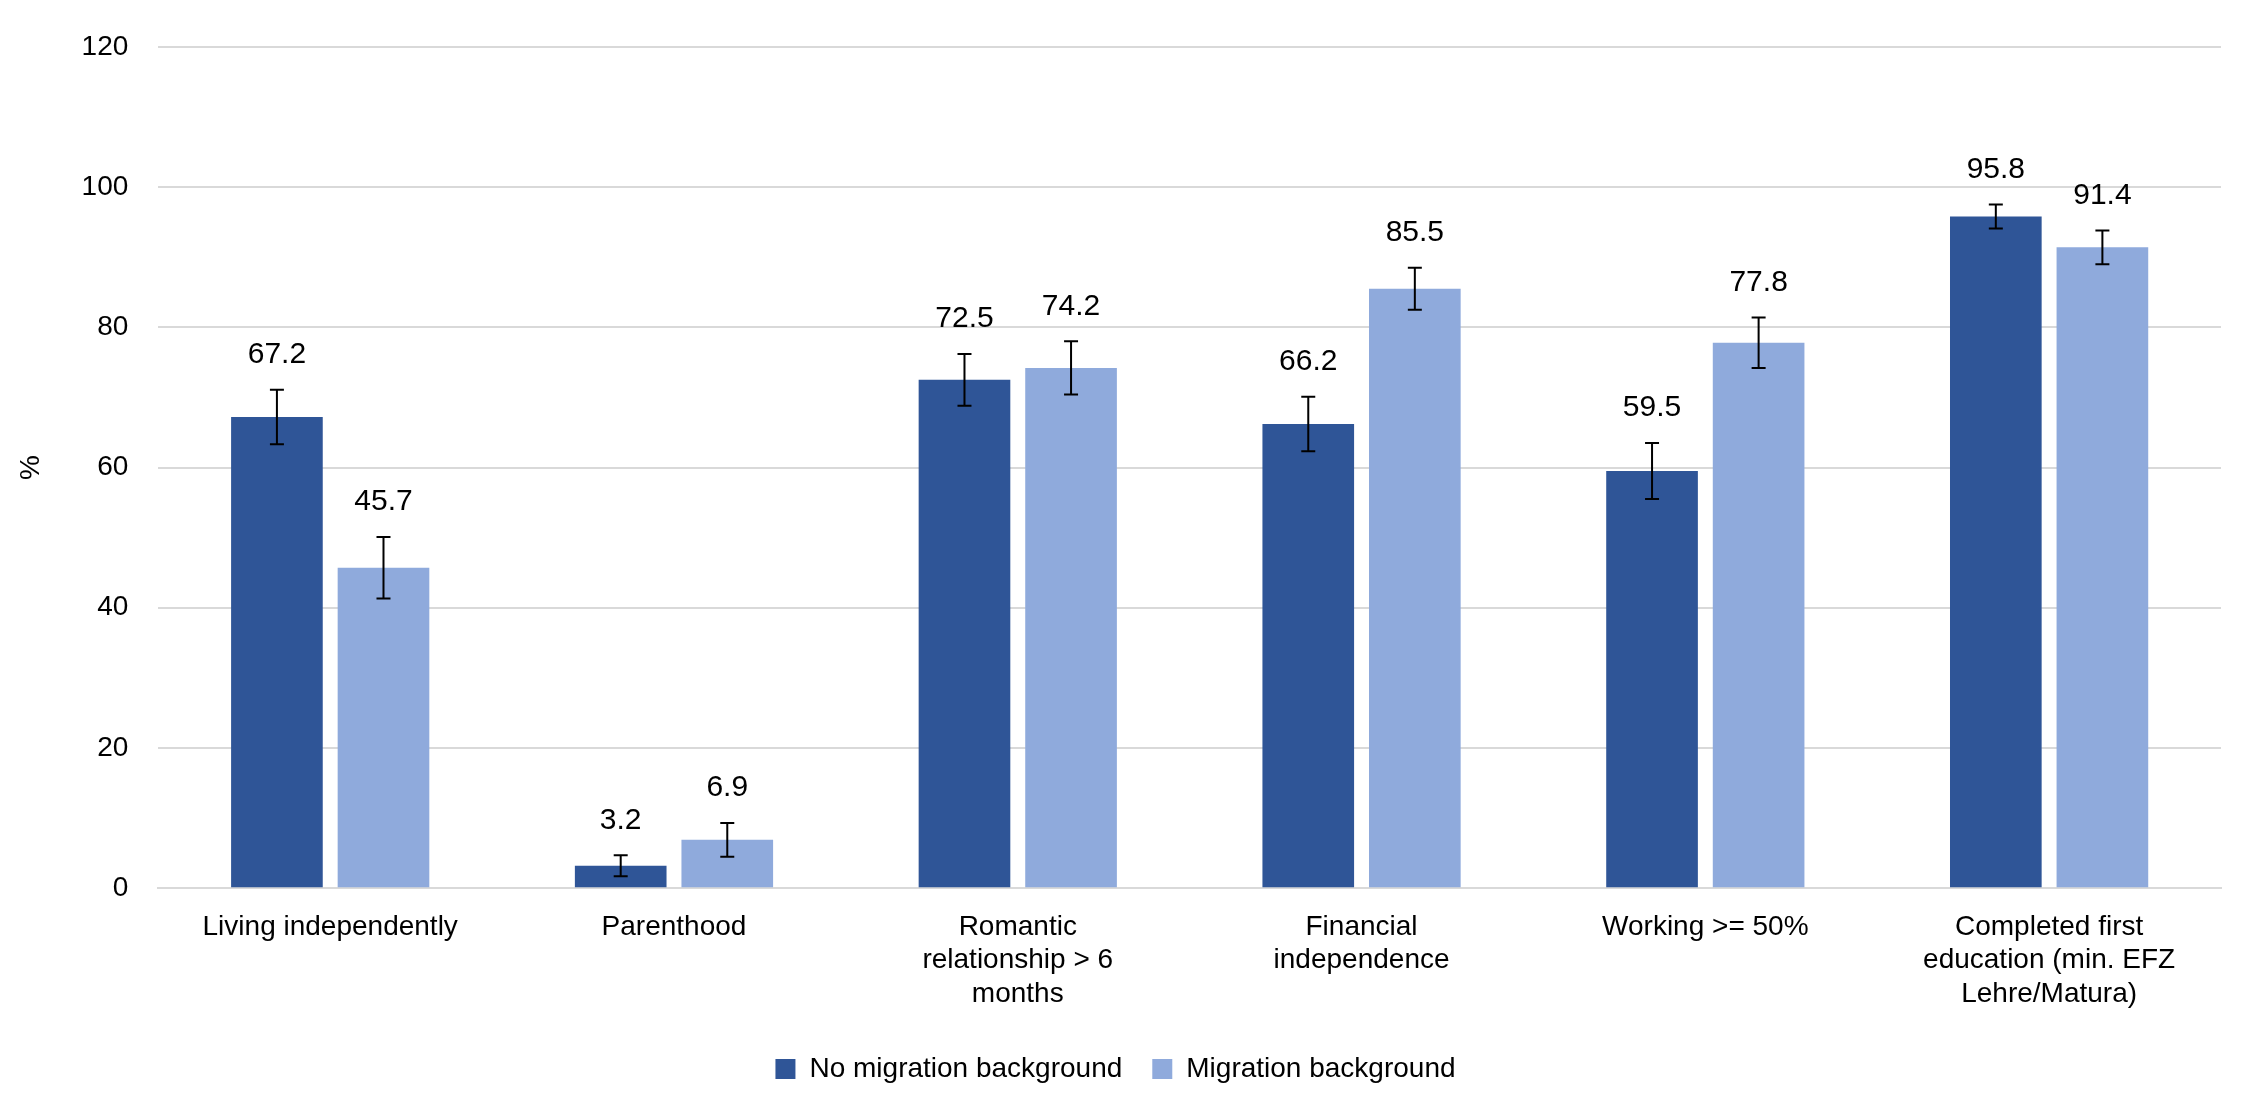 Image resolution: width=2241 pixels, height=1093 pixels. I want to click on y-tick-label: 100, so click(105, 185).